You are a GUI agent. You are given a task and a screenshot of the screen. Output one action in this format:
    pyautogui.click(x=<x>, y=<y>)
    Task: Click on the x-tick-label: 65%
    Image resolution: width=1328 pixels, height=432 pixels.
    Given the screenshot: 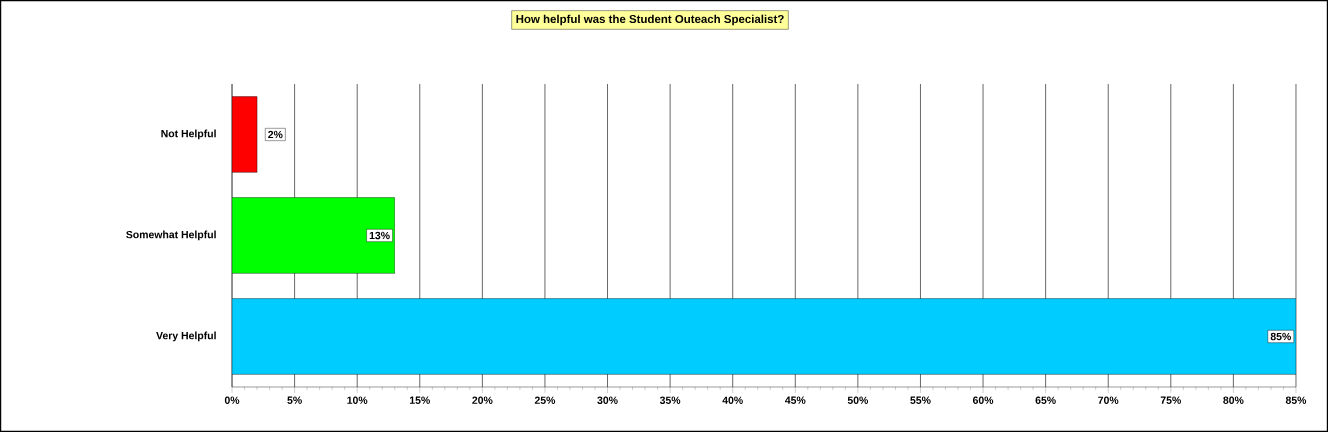 What is the action you would take?
    pyautogui.click(x=1045, y=400)
    